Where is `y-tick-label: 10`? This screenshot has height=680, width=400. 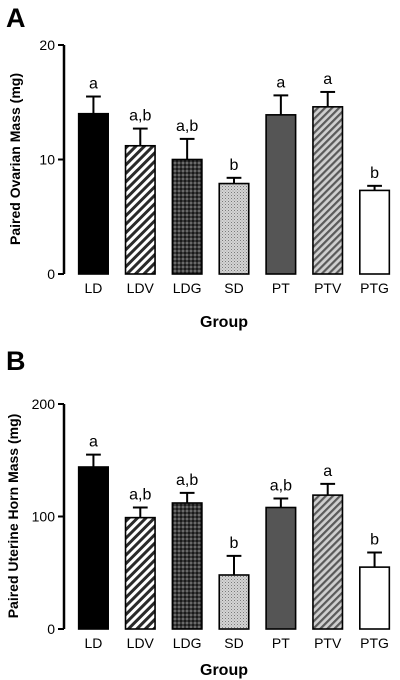
y-tick-label: 10 is located at coordinates (47, 160).